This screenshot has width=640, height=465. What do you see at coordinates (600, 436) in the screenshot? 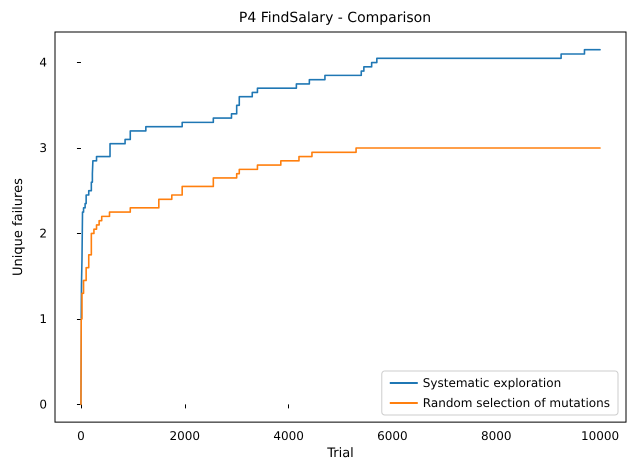
I see `x-tick-label: 10000` at bounding box center [600, 436].